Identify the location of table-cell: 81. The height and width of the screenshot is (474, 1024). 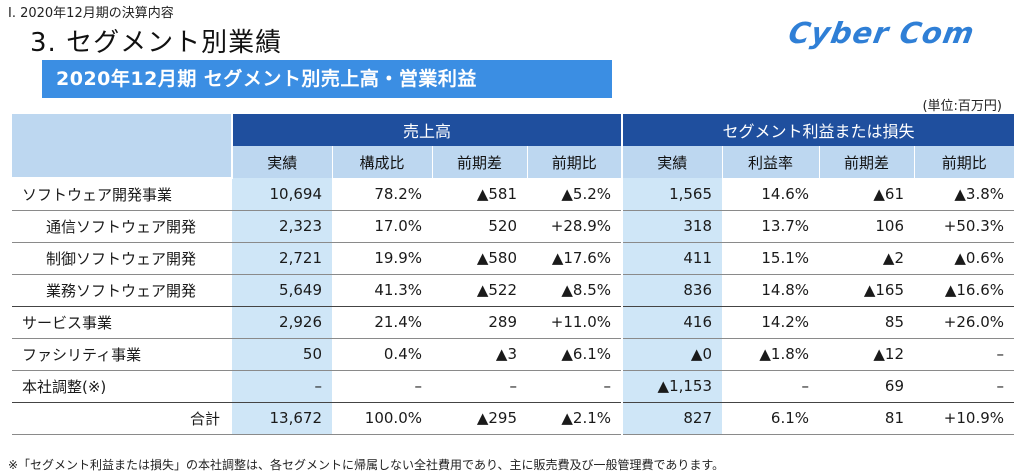
(867, 418).